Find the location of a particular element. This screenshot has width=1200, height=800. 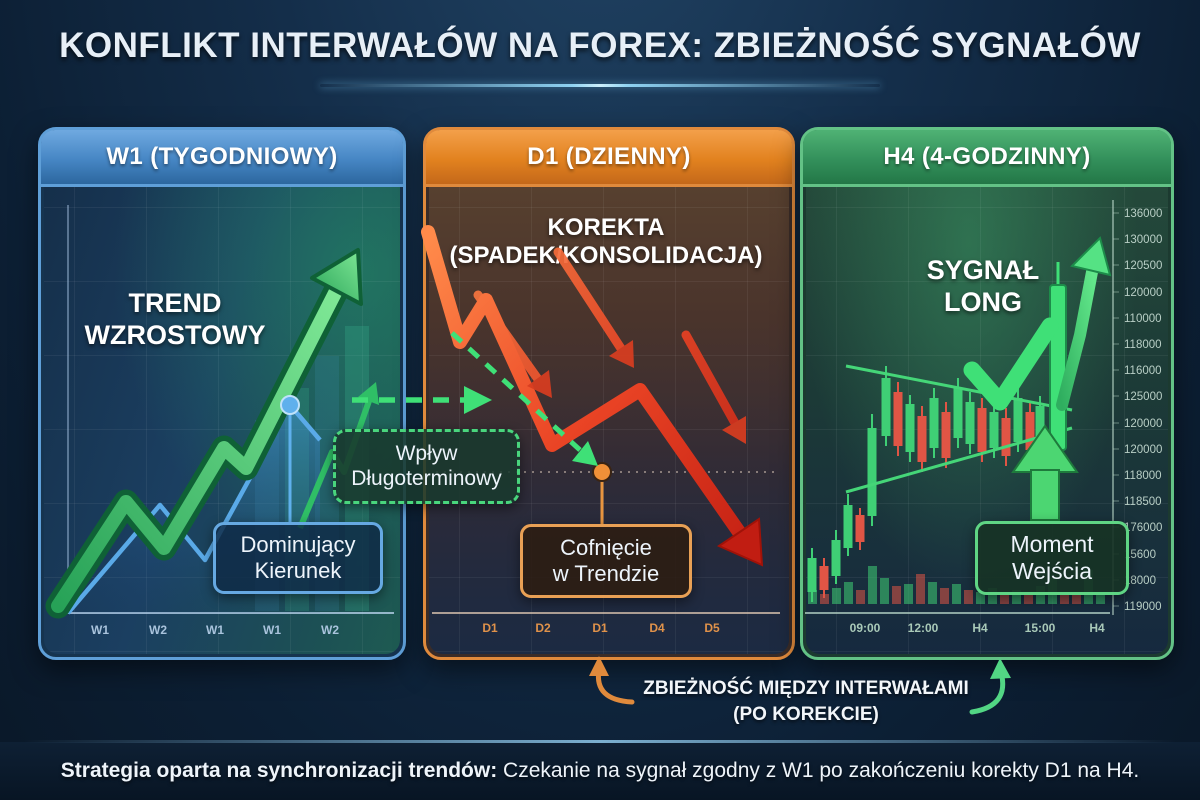

entry-moment-callout: Moment Wejścia is located at coordinates (1052, 558).